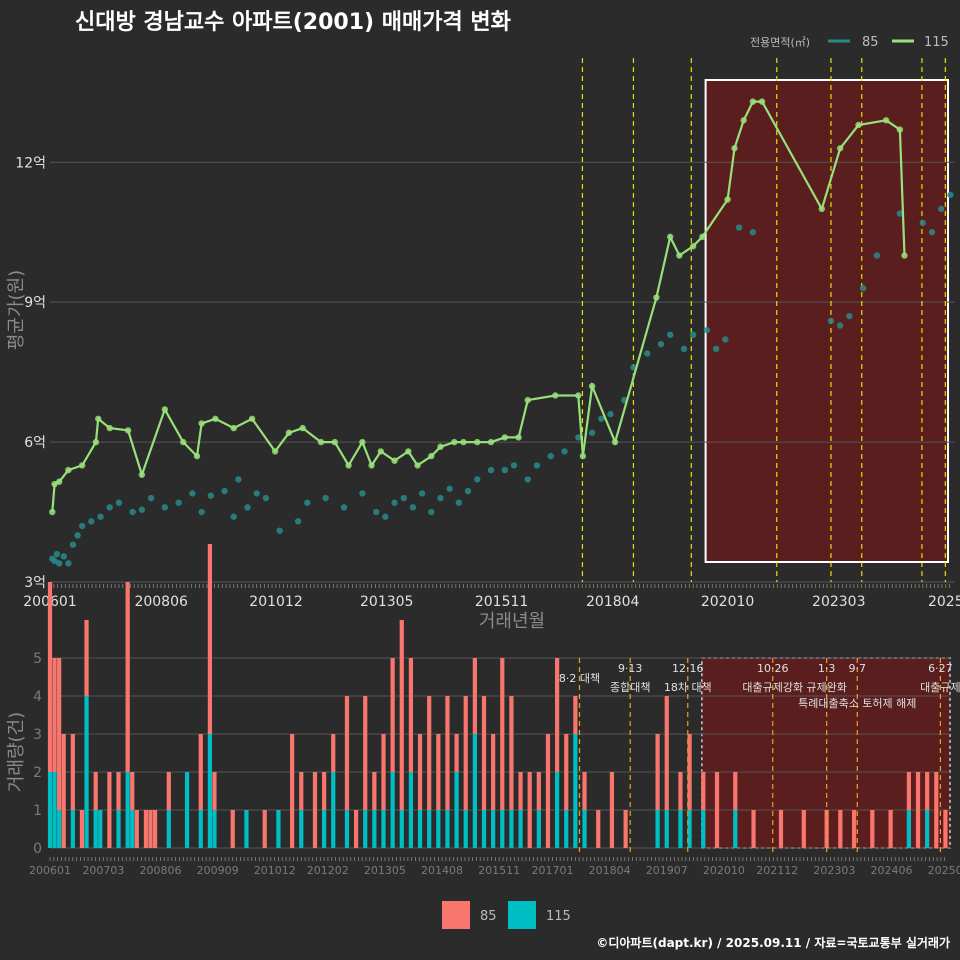  Describe the element at coordinates (37, 659) in the screenshot. I see `bottom-y-tick-label: 5` at that location.